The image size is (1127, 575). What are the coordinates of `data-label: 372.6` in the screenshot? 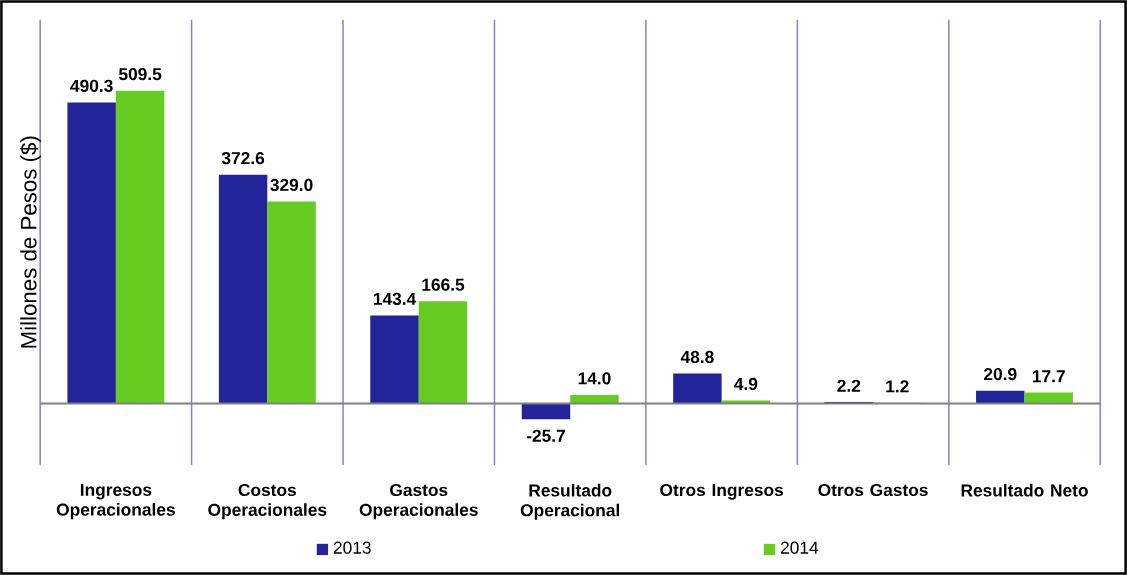 It's located at (243, 158).